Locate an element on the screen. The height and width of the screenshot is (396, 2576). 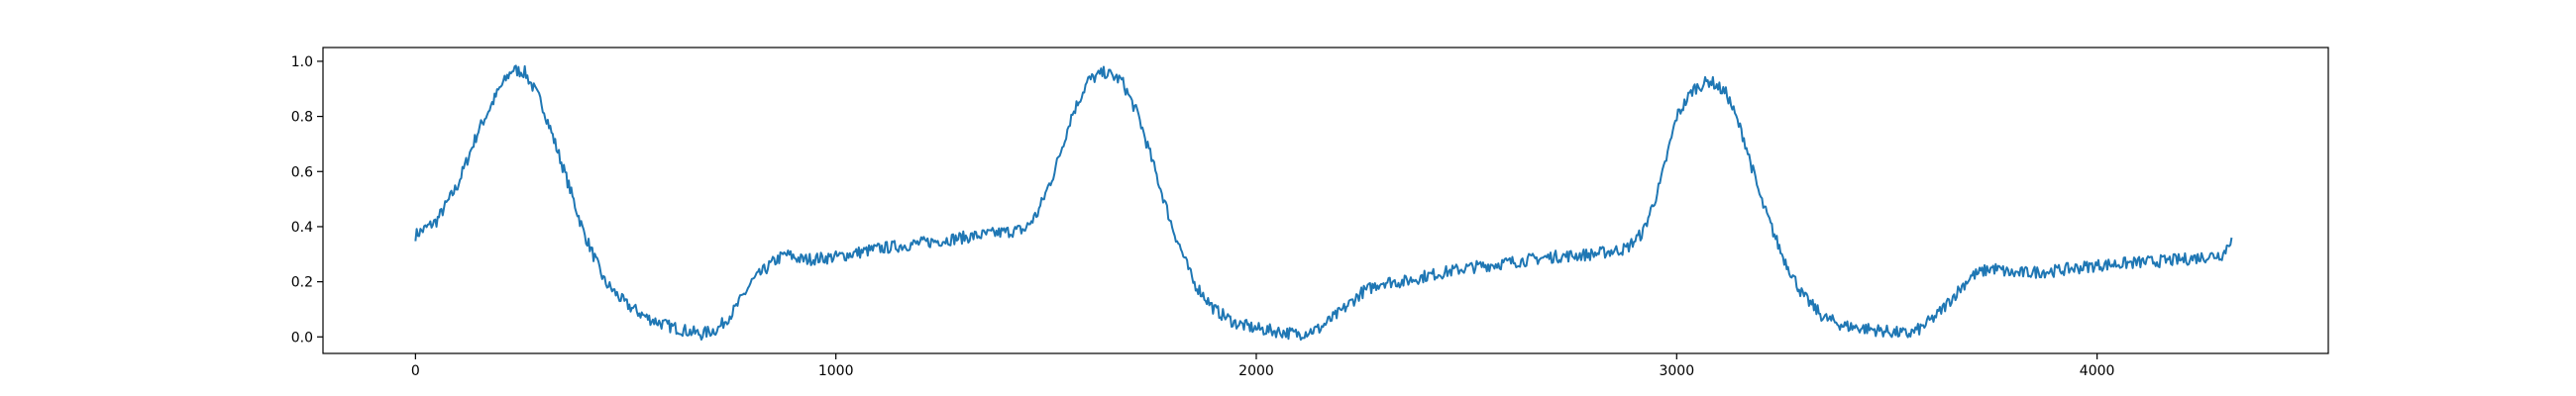
y-tick-label: 1.0 is located at coordinates (302, 62).